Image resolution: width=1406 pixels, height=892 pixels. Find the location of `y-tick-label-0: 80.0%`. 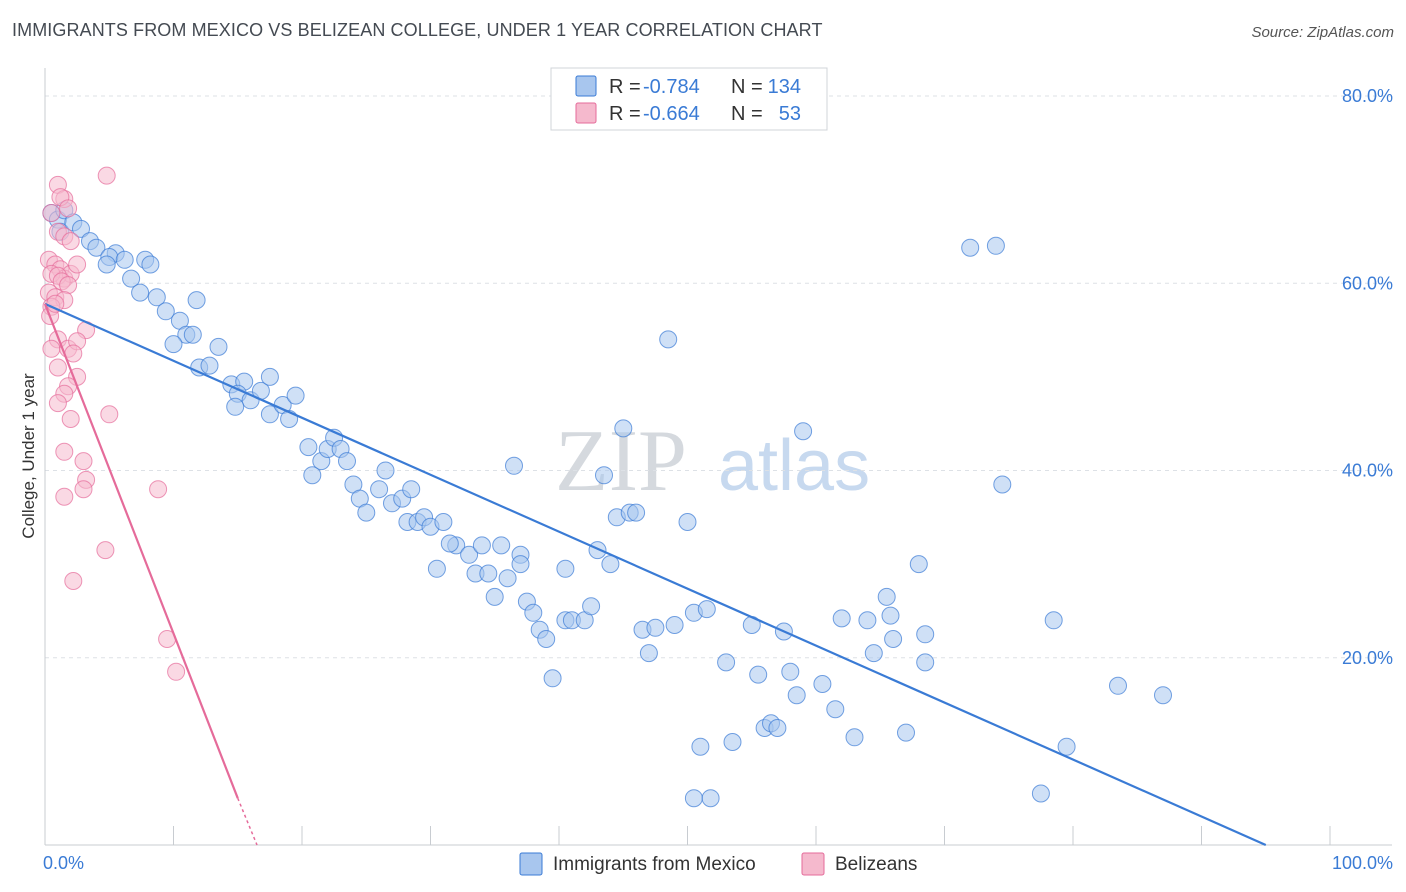

y-tick-label-0: 80.0% is located at coordinates (1367, 96).